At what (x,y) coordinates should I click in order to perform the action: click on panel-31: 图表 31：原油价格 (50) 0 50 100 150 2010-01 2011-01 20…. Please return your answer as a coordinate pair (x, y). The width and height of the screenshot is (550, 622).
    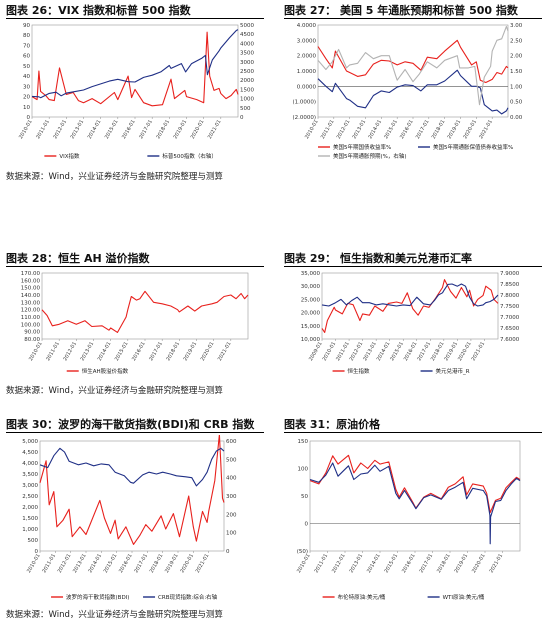
    Looking at the image, I should click on (413, 511).